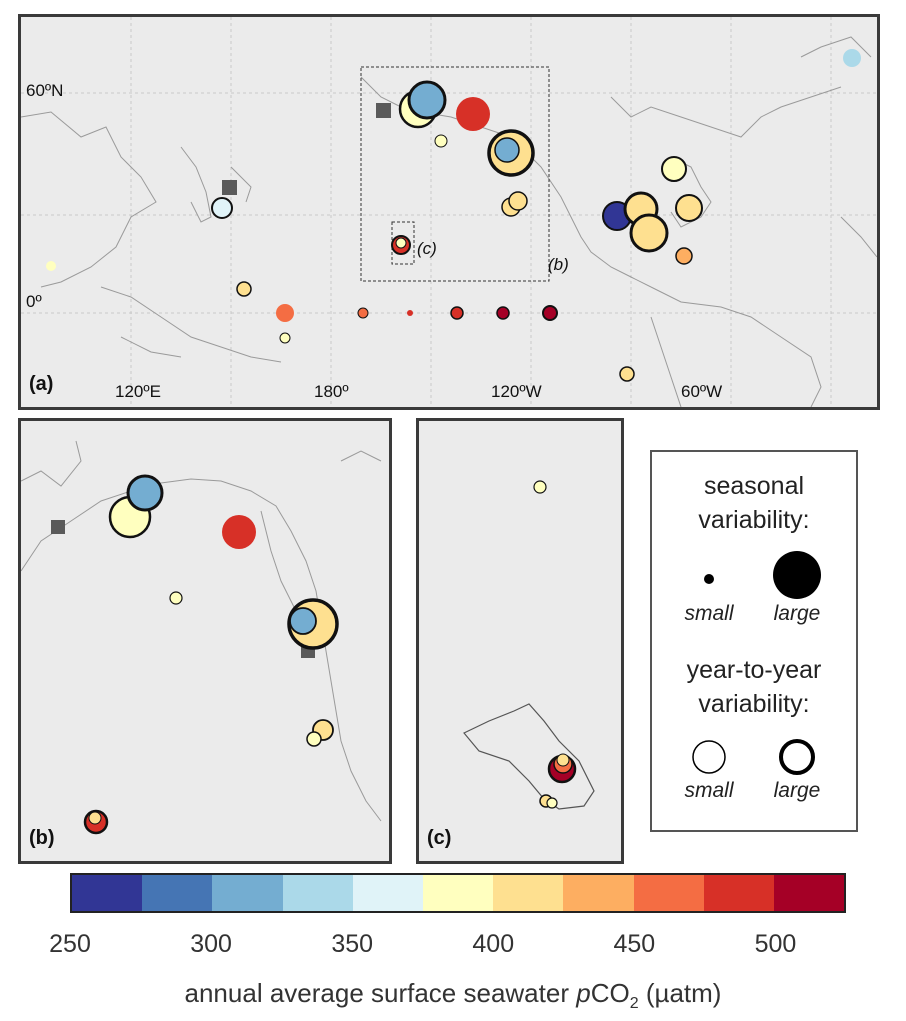 The width and height of the screenshot is (906, 1021). Describe the element at coordinates (380, 993) in the screenshot. I see `colorbar-label-pre: annual average surface seawater` at that location.